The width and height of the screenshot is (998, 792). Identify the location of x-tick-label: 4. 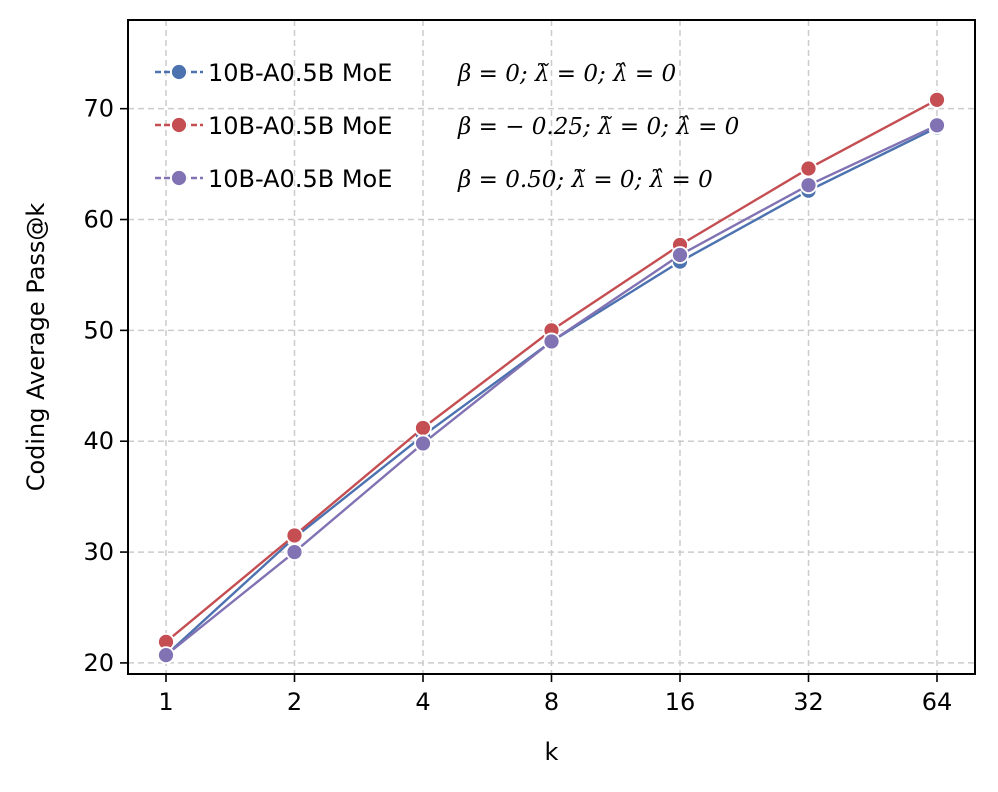
(422, 702).